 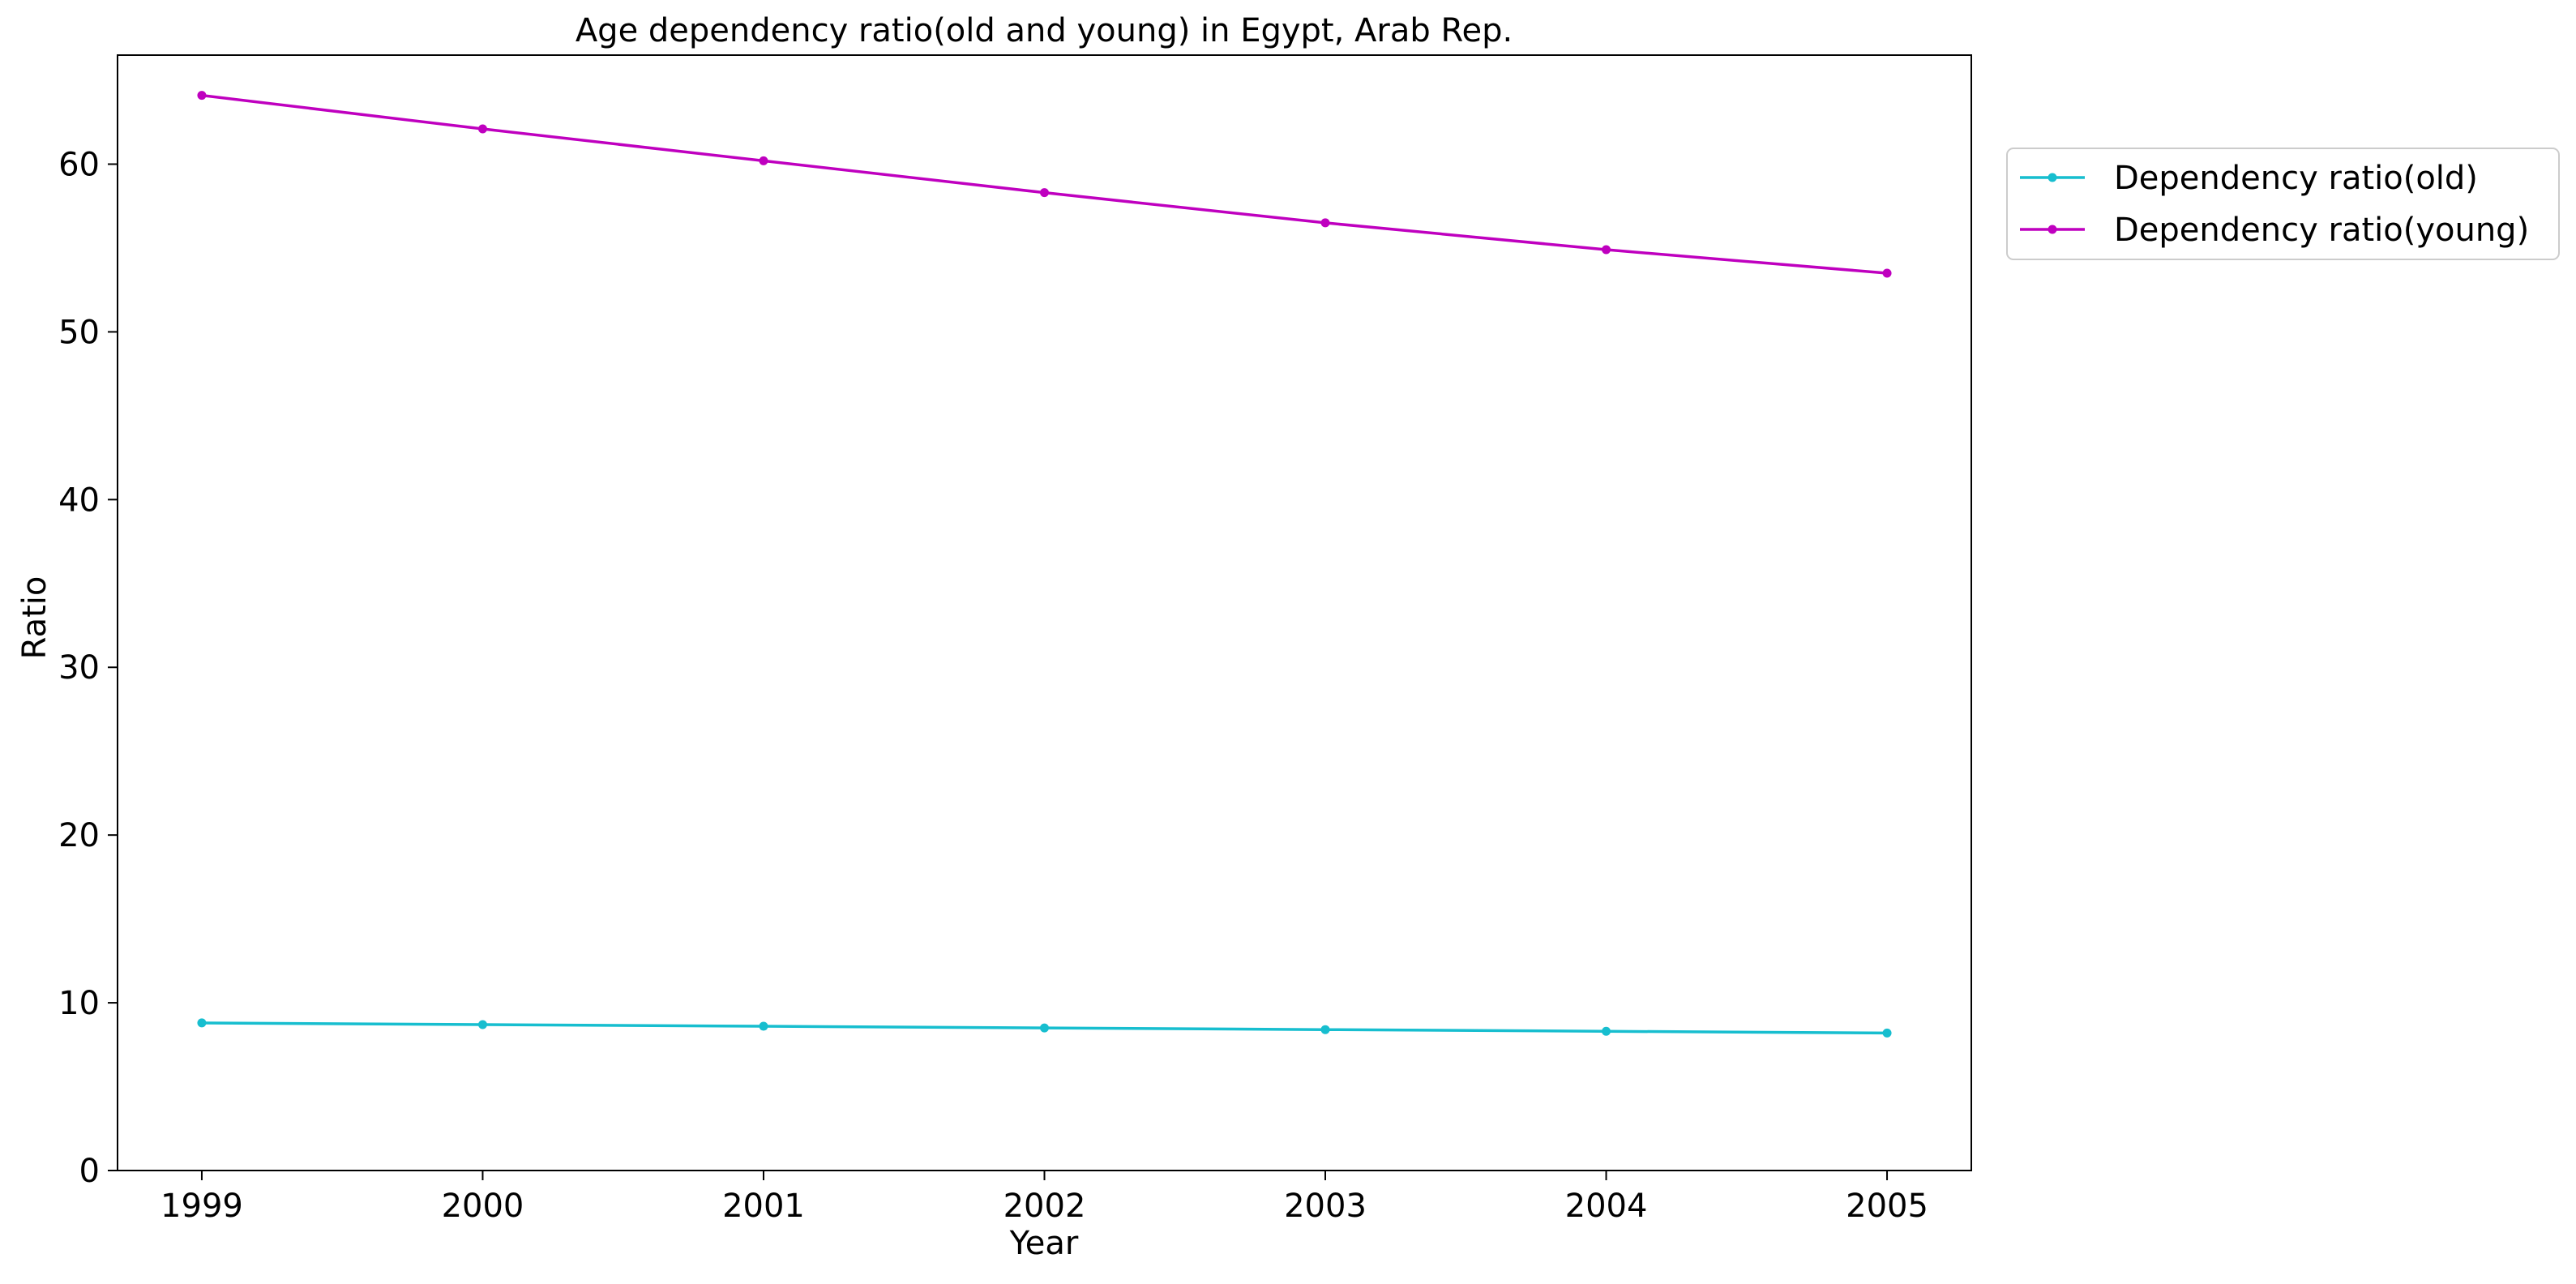 I want to click on x-tick-label: 2005, so click(x=1887, y=1206).